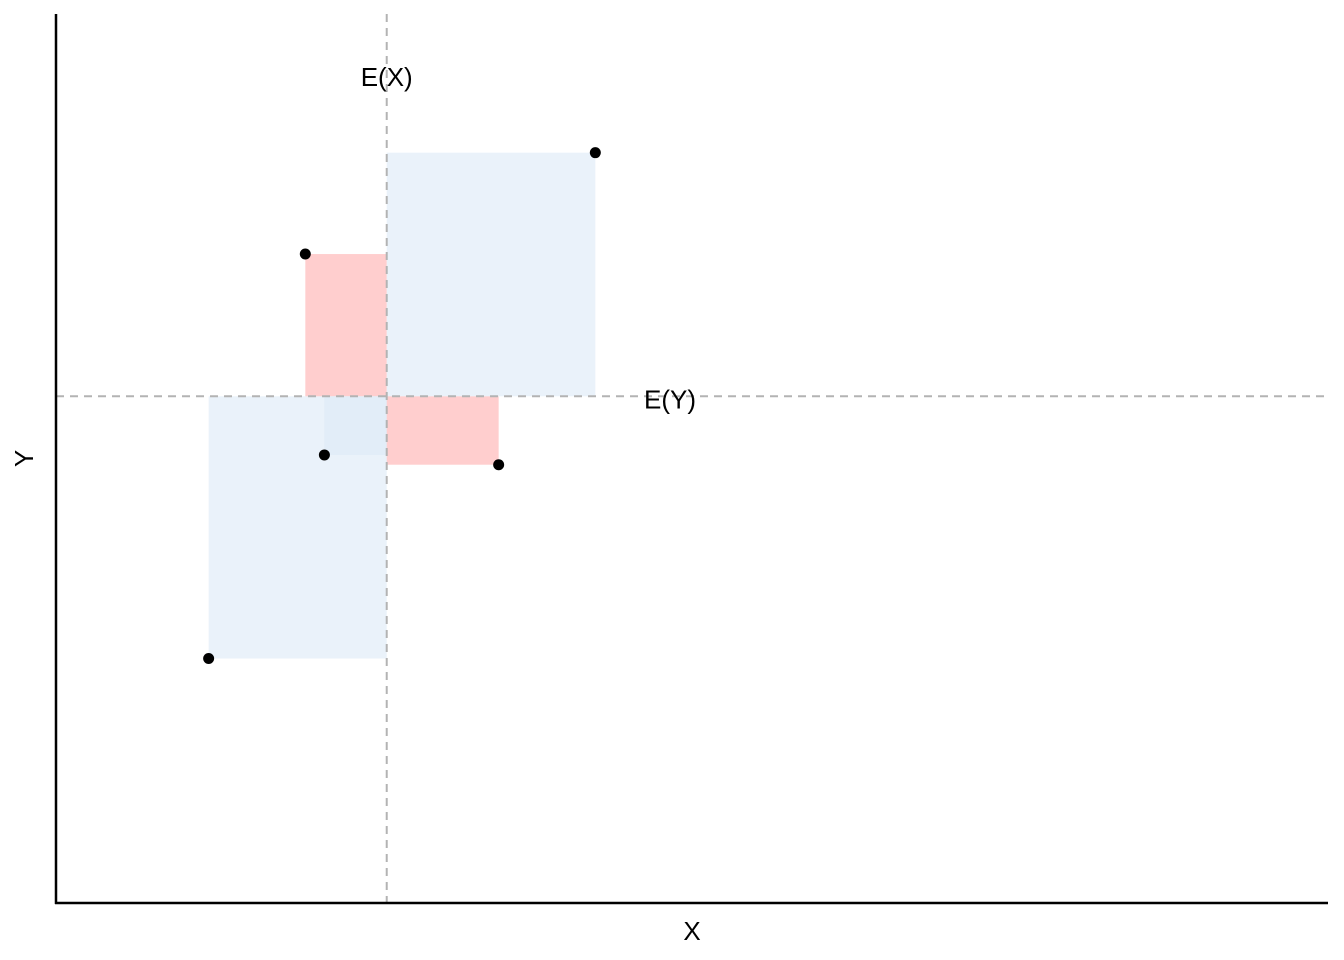  I want to click on mean-y-label: E(Y), so click(670, 399).